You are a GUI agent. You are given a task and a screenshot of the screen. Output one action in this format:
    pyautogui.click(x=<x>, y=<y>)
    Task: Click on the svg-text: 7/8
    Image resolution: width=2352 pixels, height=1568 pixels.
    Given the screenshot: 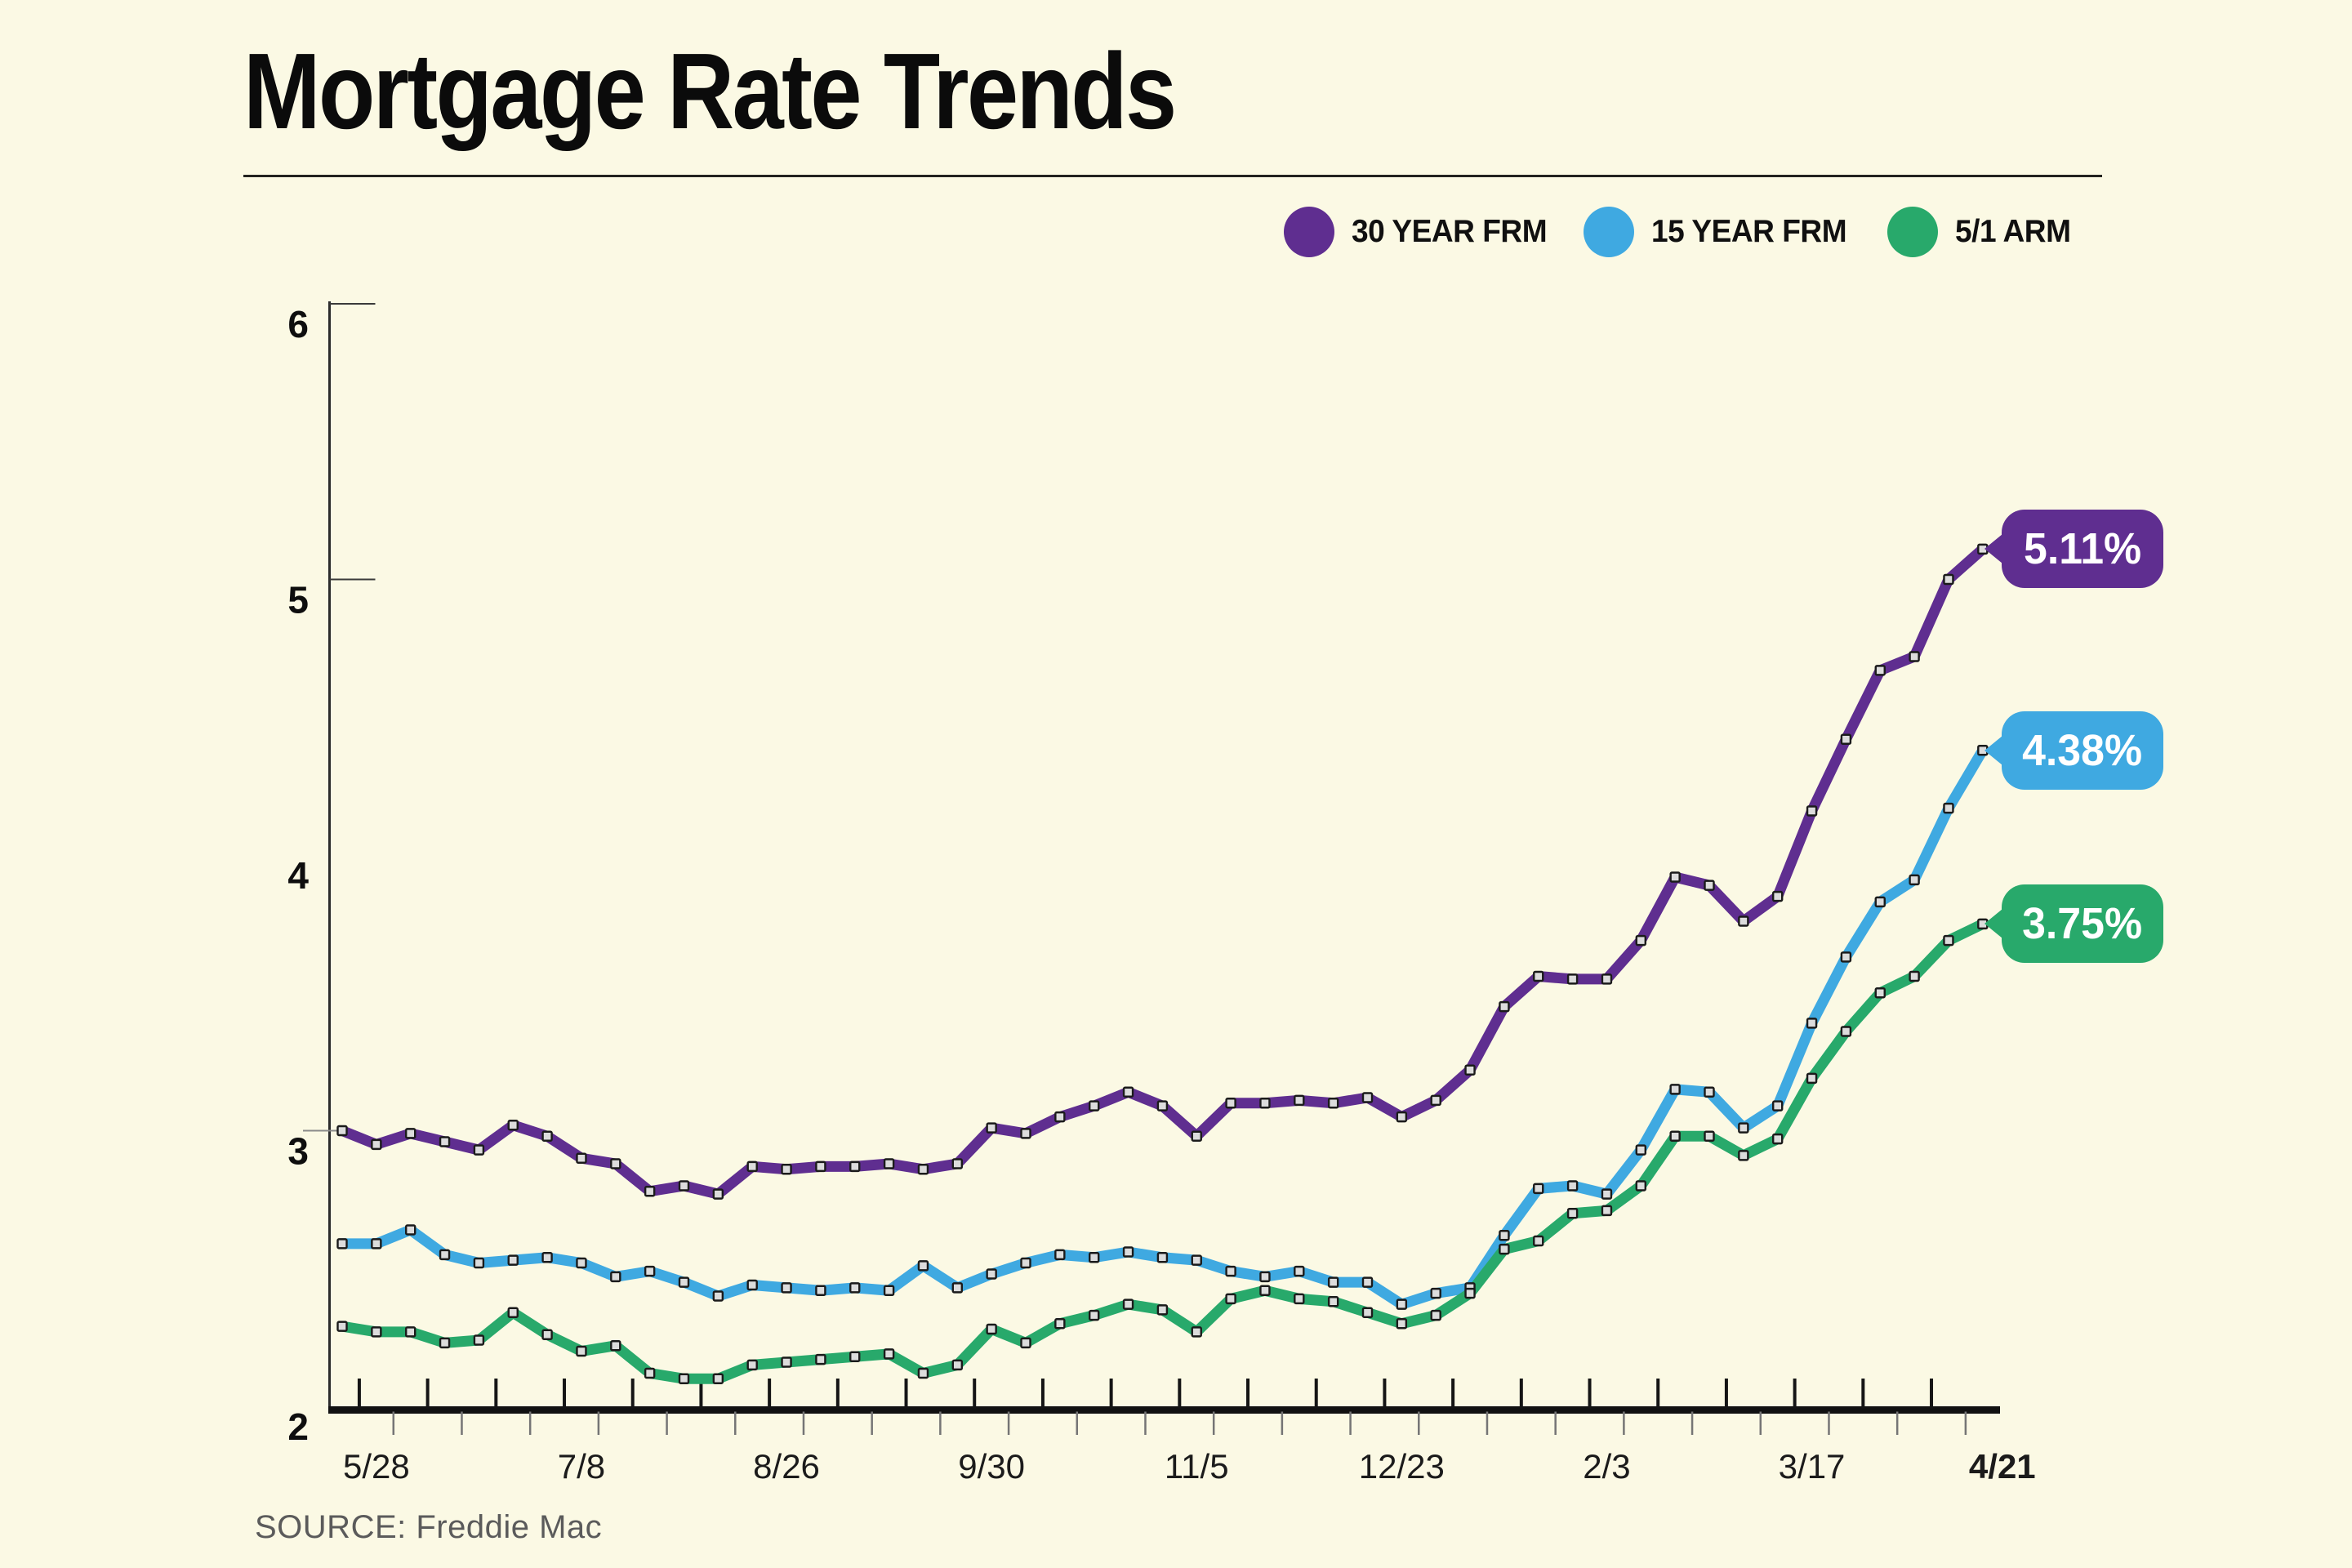 What is the action you would take?
    pyautogui.click(x=581, y=1466)
    